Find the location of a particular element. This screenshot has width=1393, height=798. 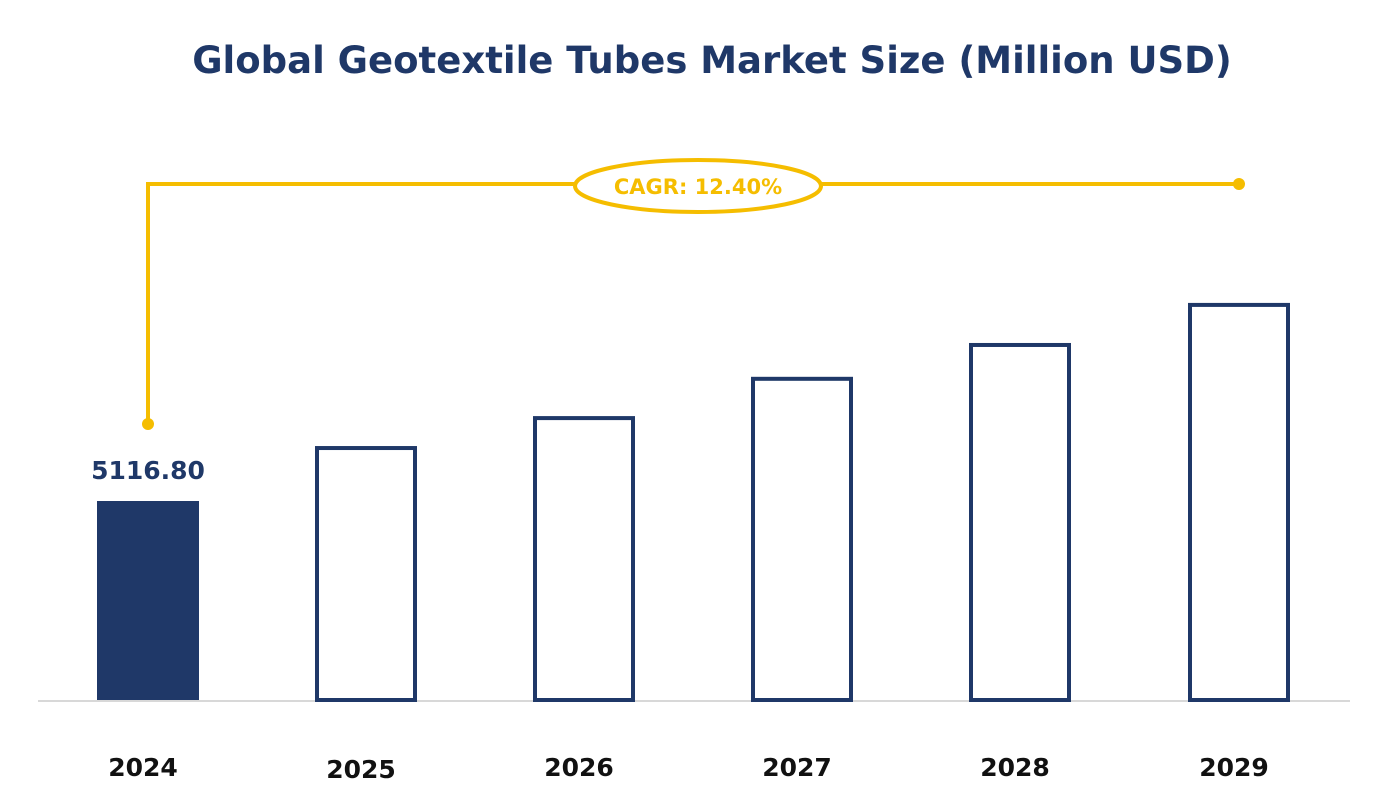

cagr-label: CAGR: 12.40% is located at coordinates (698, 187).